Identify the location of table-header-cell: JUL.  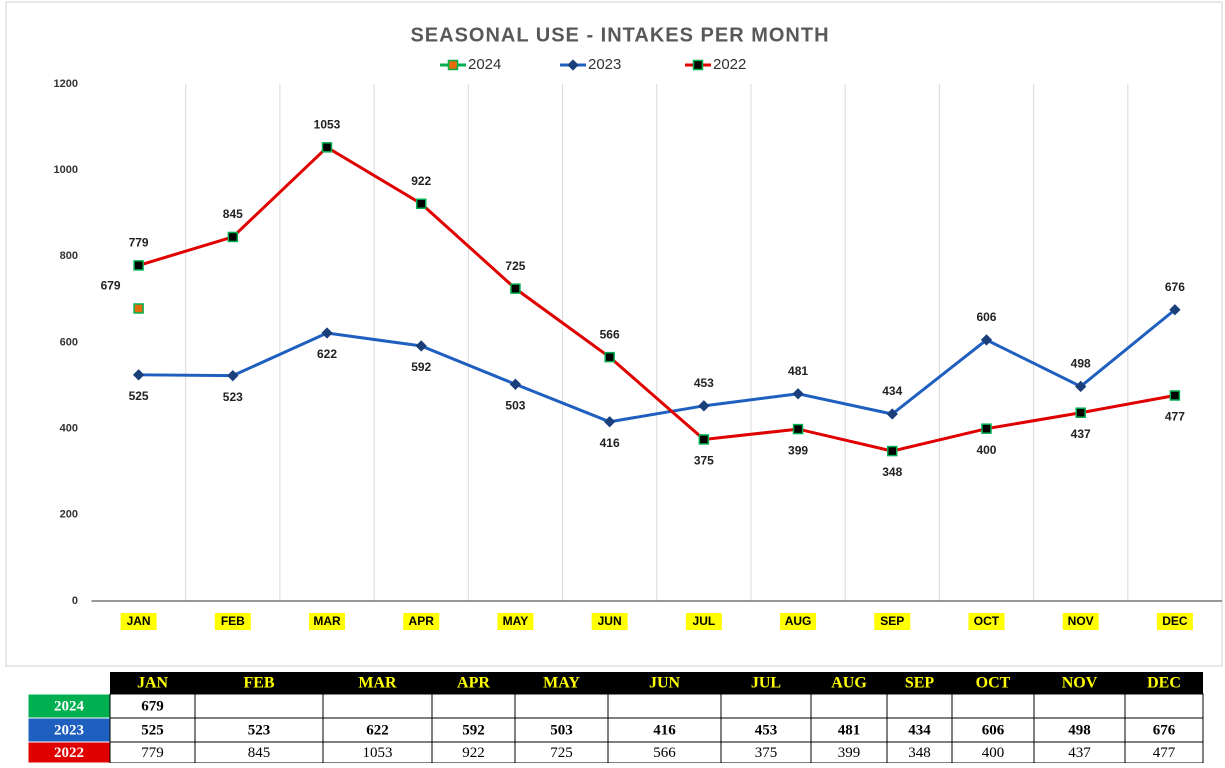
(766, 683).